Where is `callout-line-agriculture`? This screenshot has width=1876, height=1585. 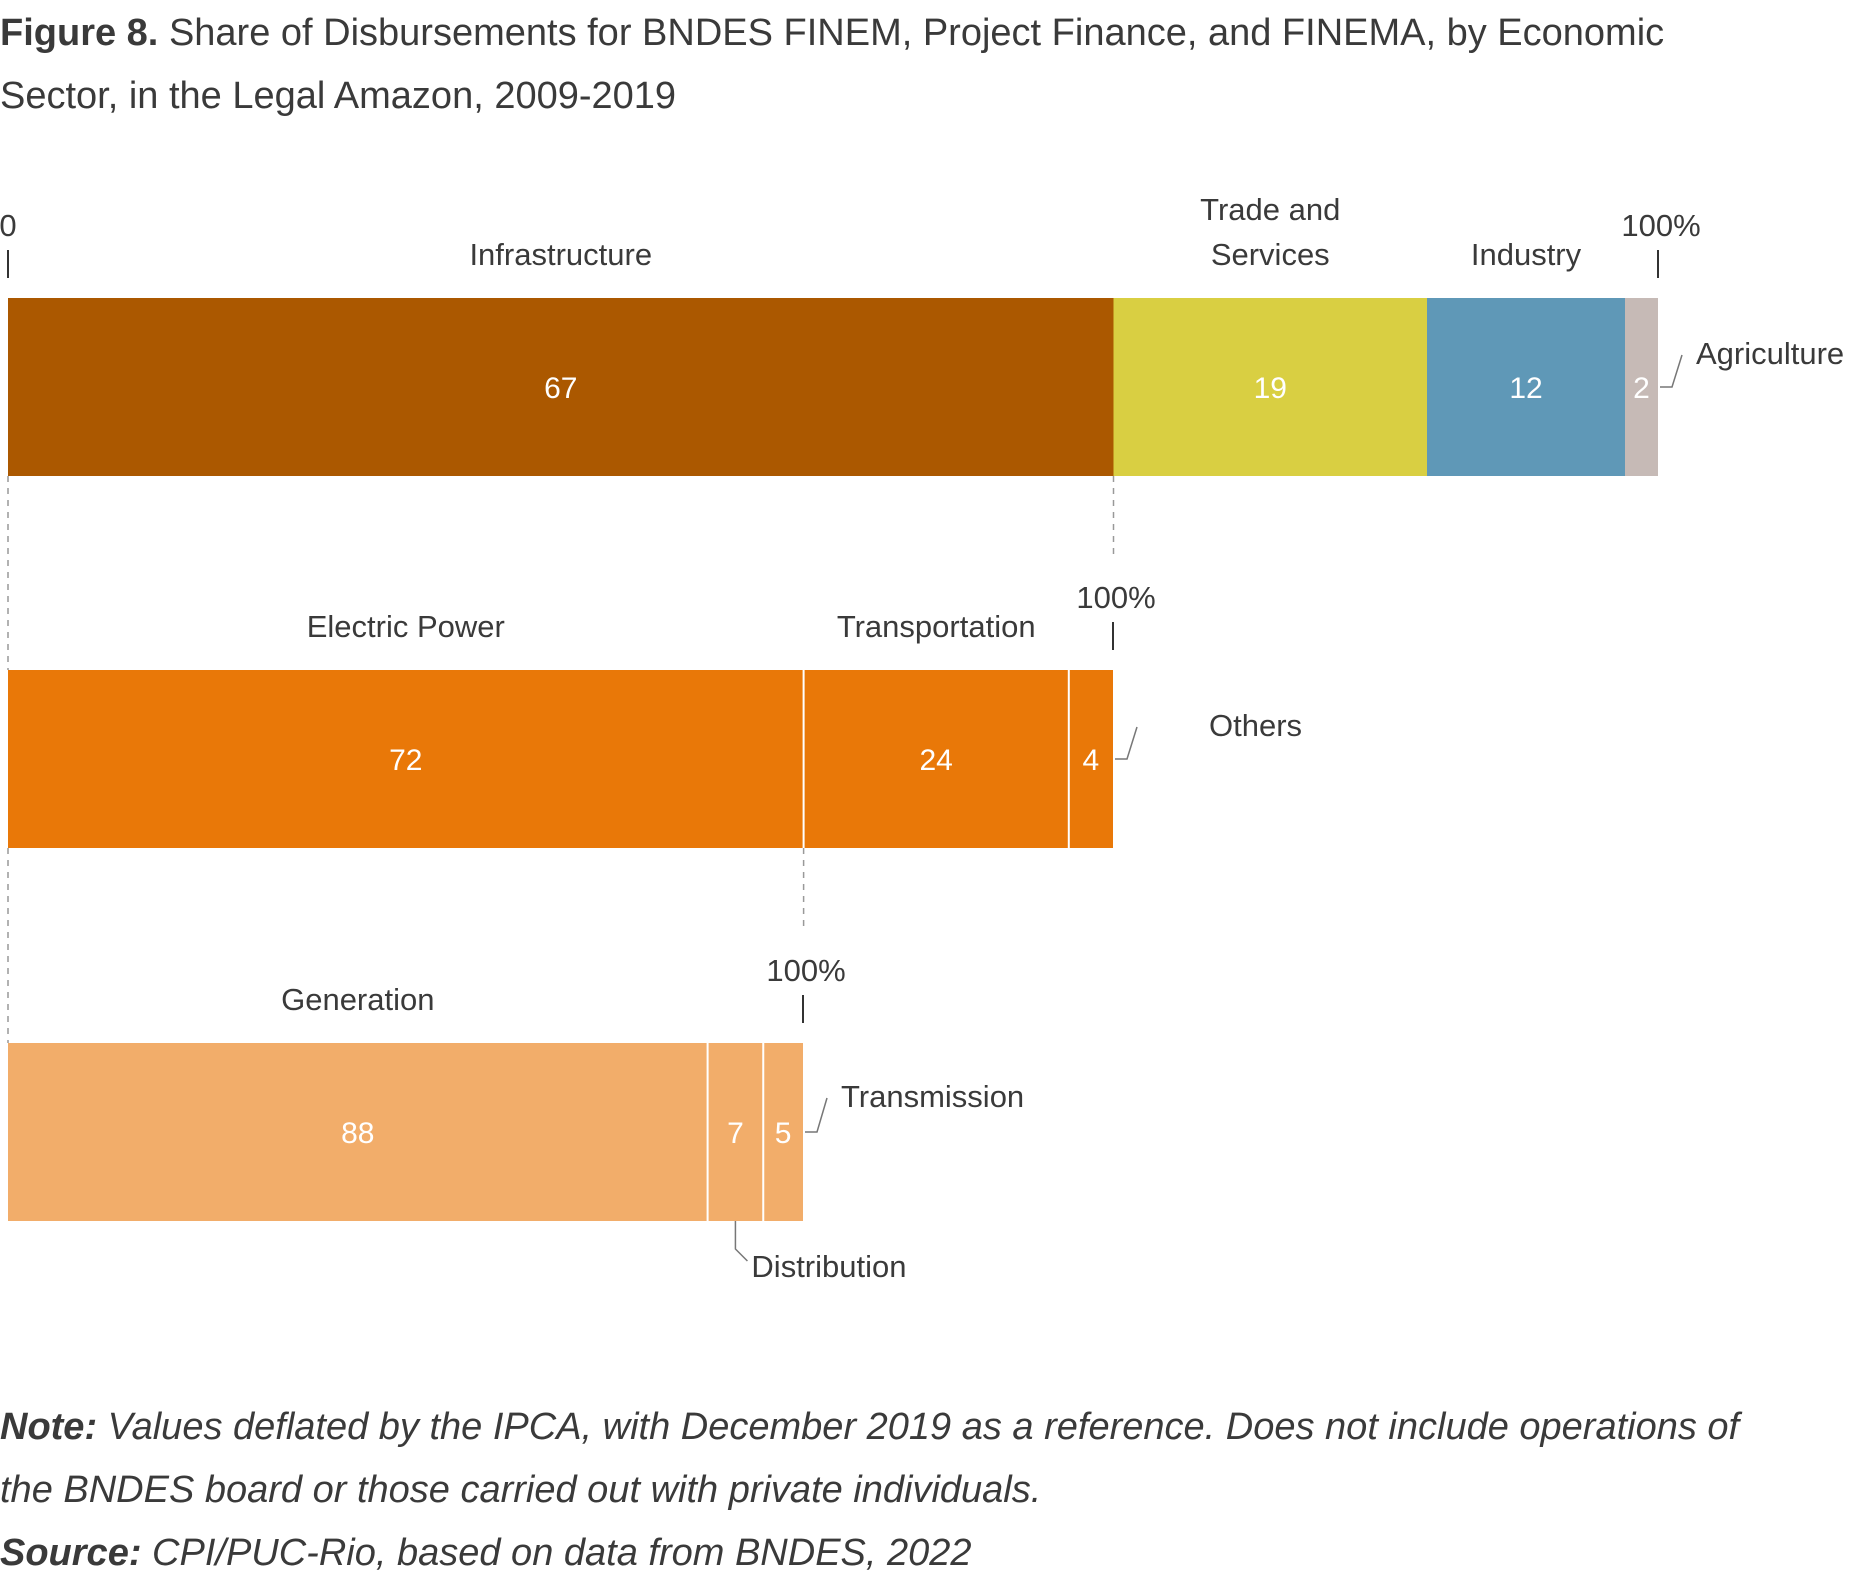
callout-line-agriculture is located at coordinates (1671, 371).